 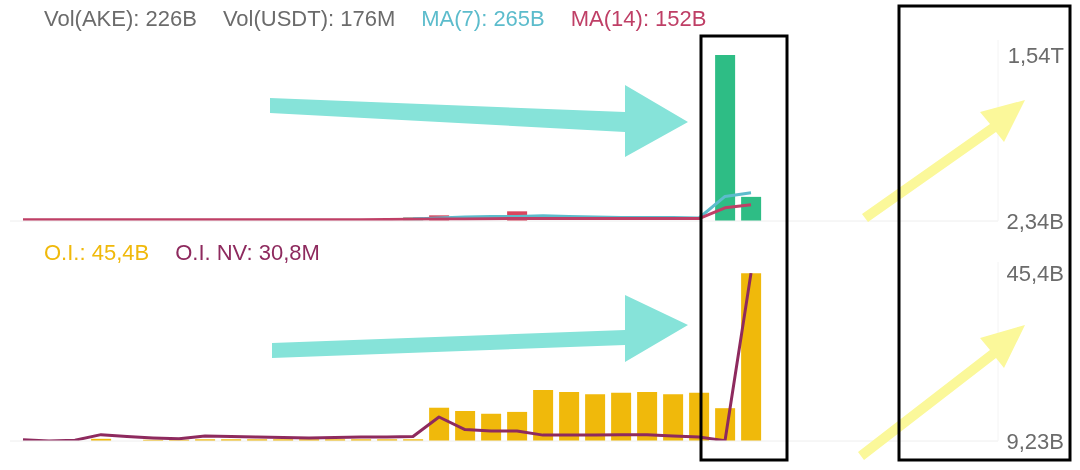 What do you see at coordinates (1035, 55) in the screenshot?
I see `y-tick-label: 1,54T` at bounding box center [1035, 55].